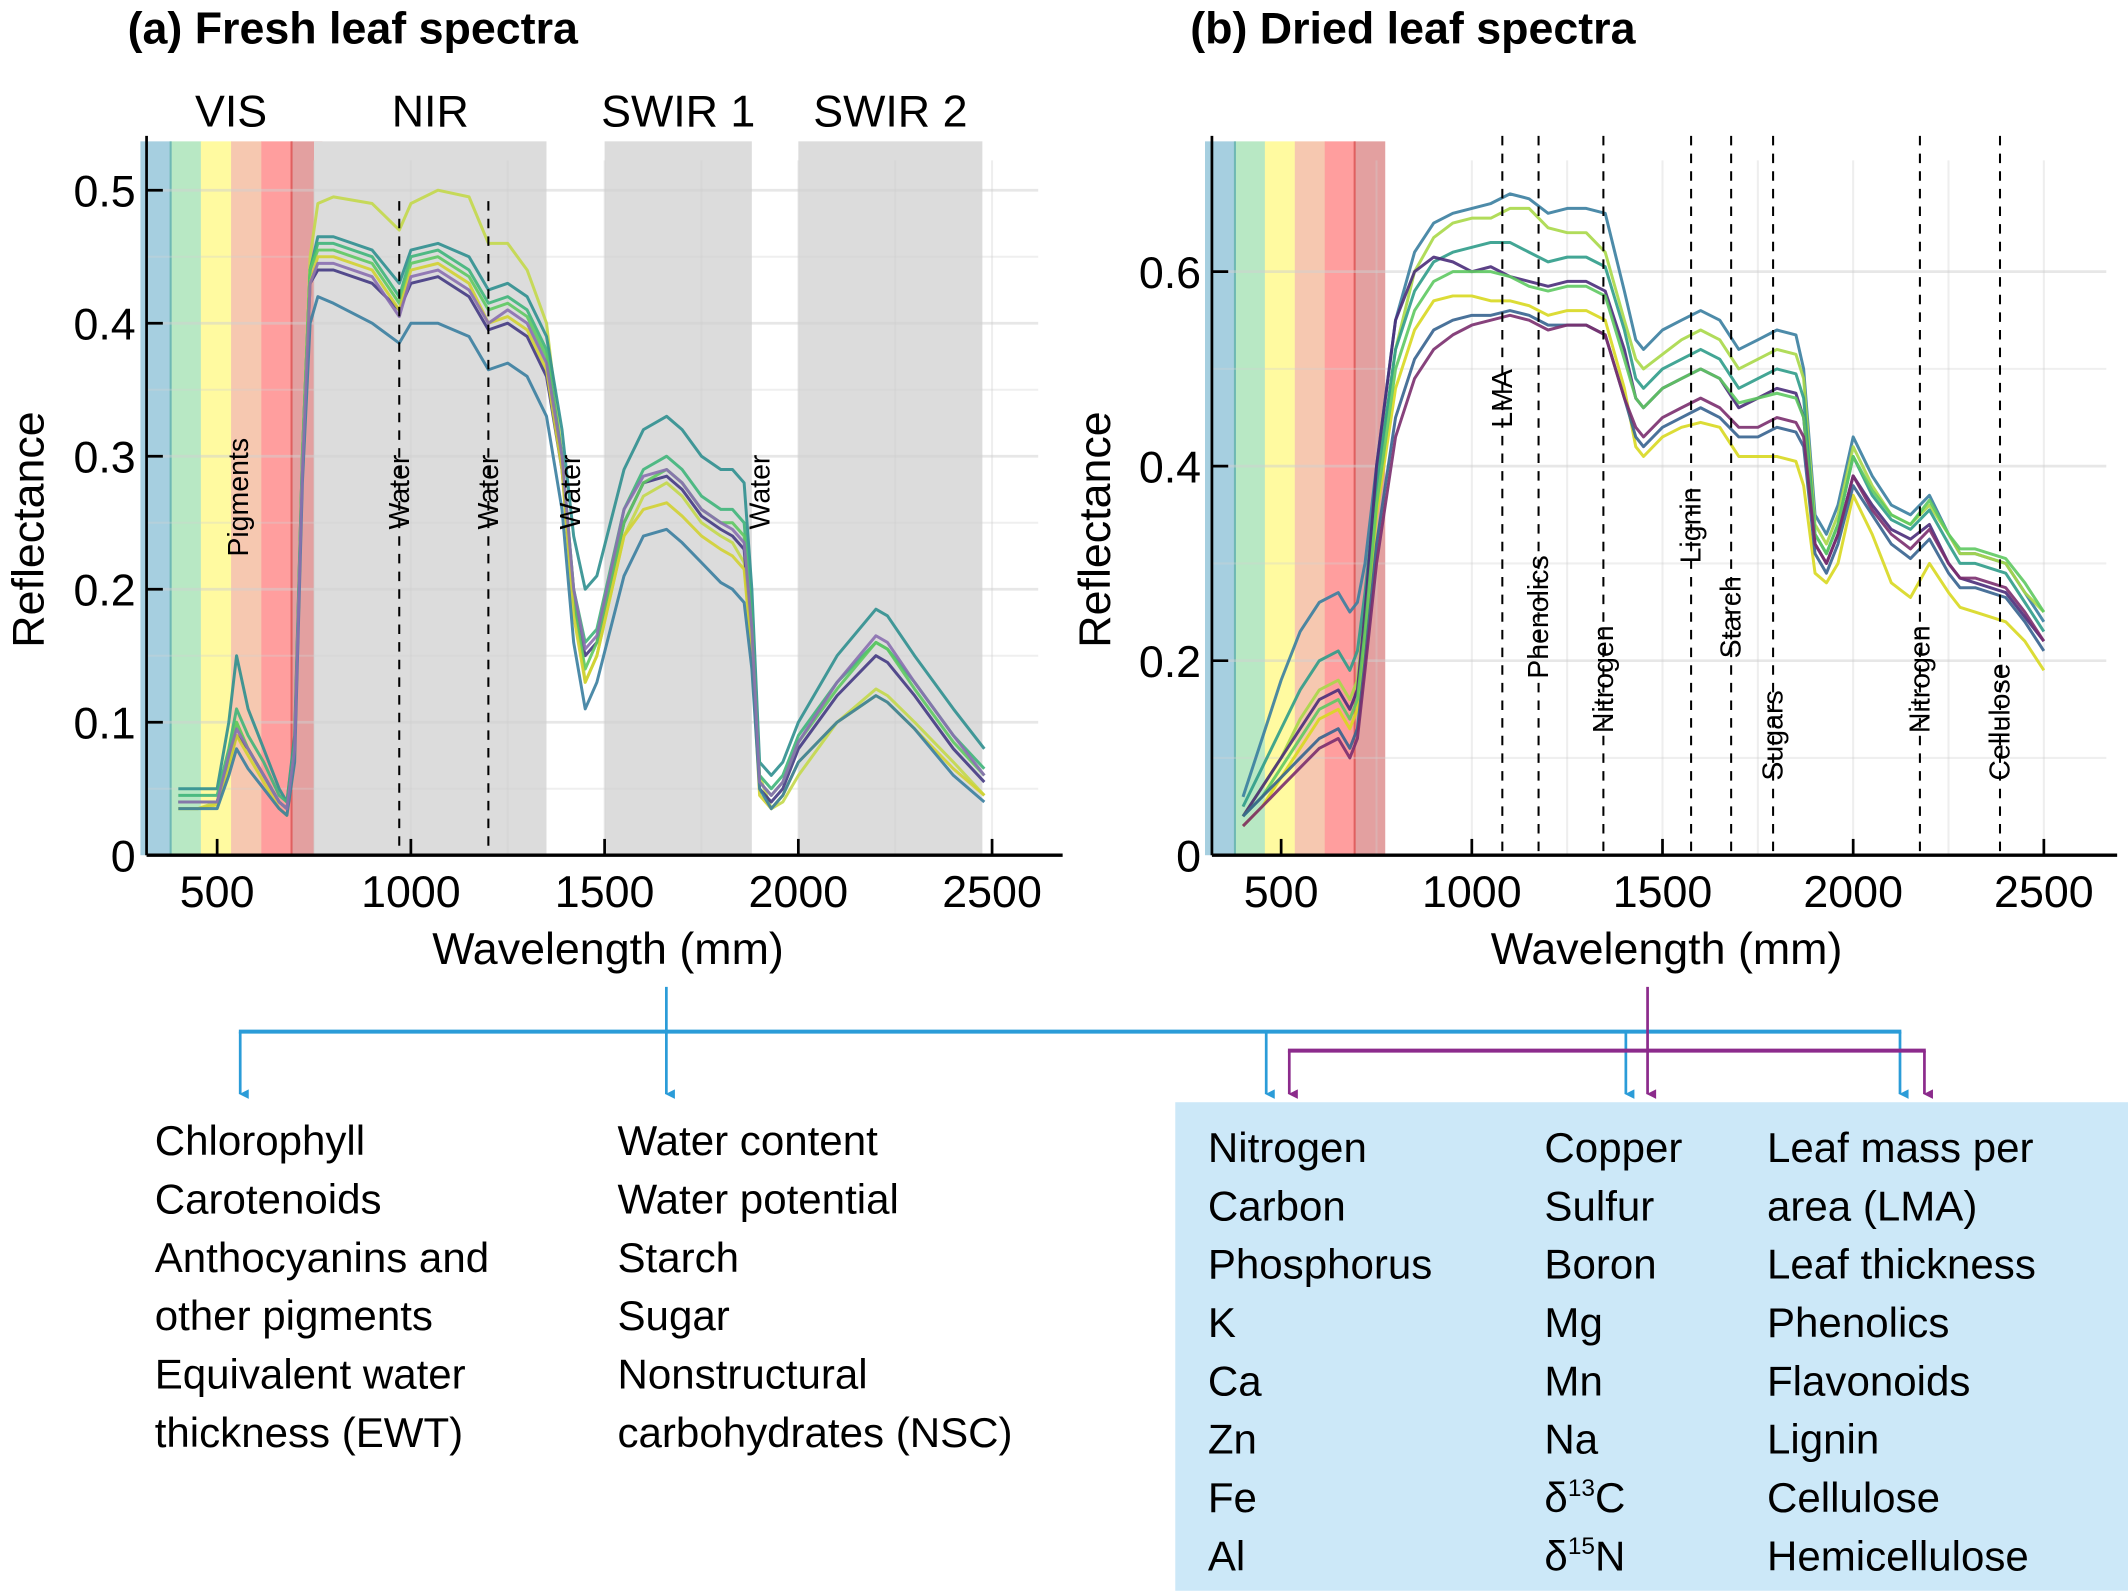  What do you see at coordinates (1413, 29) in the screenshot?
I see `panel-b-title: (b) Dried leaf spectra` at bounding box center [1413, 29].